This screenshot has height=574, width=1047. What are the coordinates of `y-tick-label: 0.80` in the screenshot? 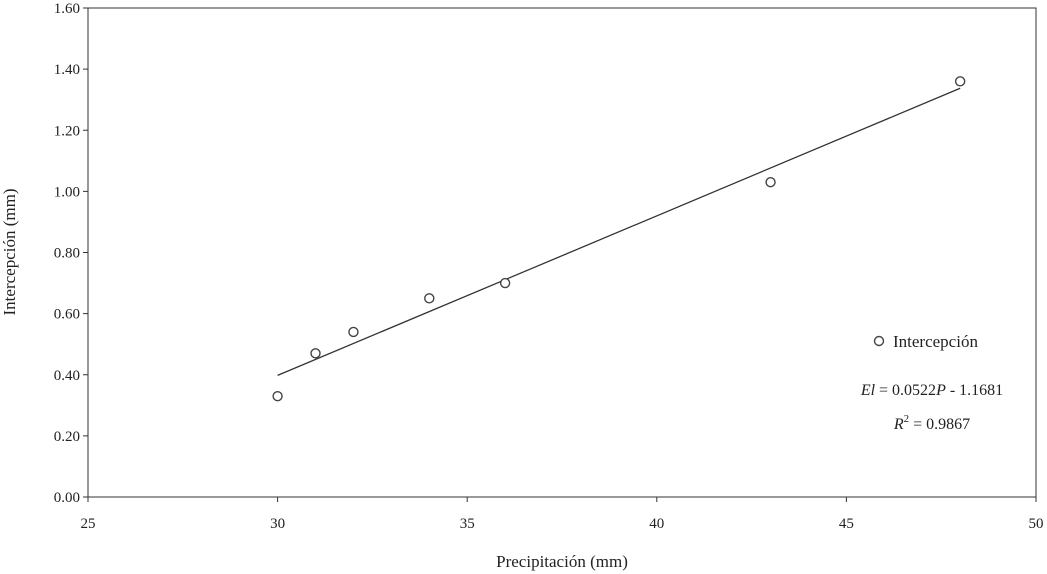 It's located at (67, 254).